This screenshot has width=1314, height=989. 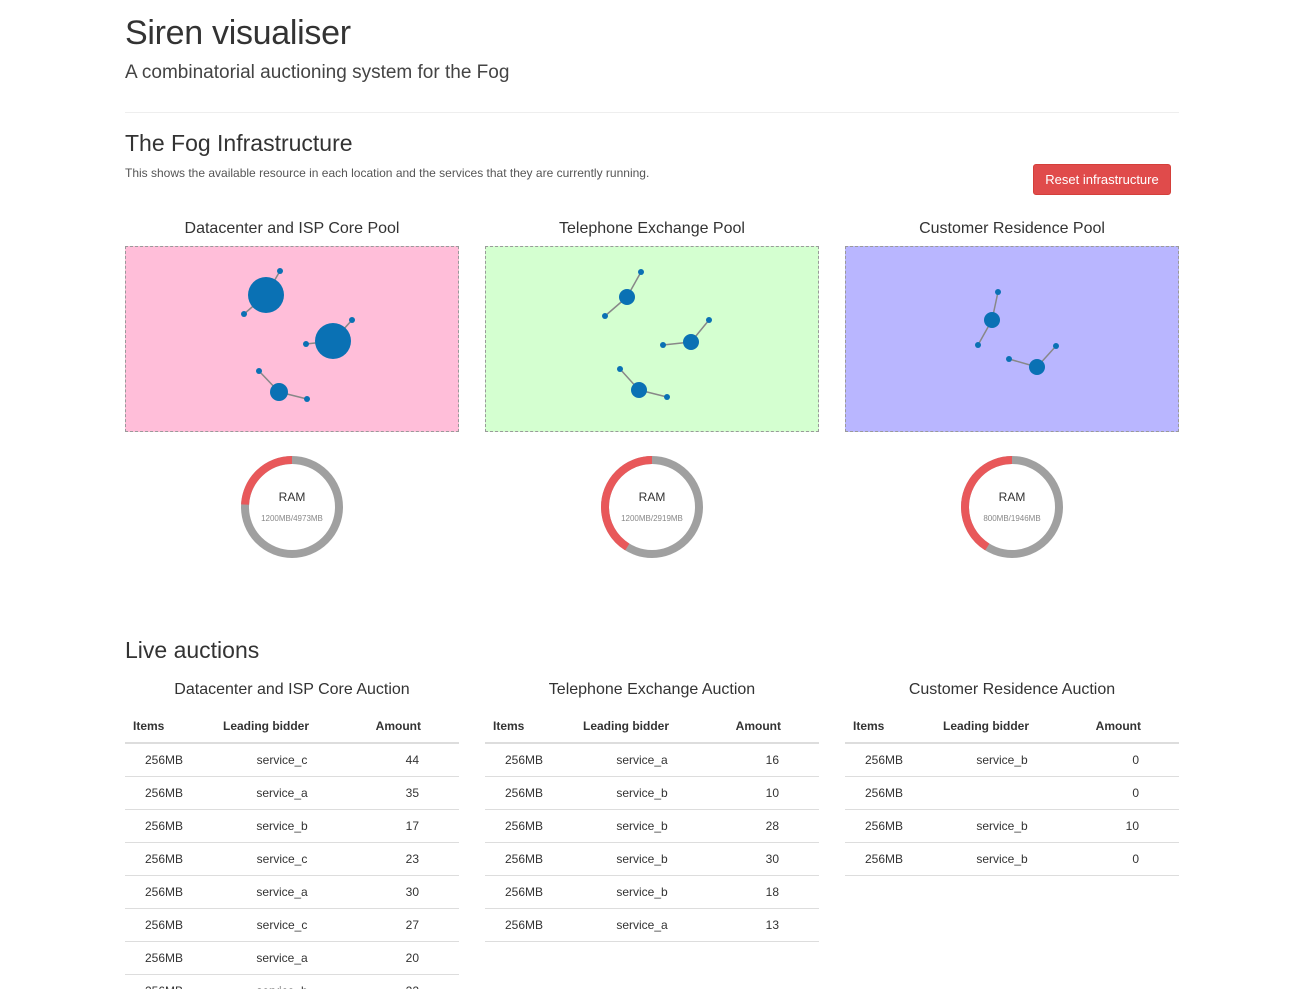 What do you see at coordinates (404, 760) in the screenshot?
I see `cell-amount: 44` at bounding box center [404, 760].